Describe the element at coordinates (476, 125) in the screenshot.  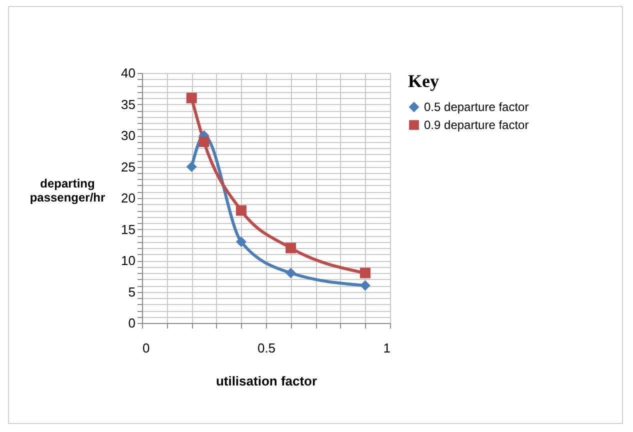
I see `legend-label: 0.9 departure factor` at that location.